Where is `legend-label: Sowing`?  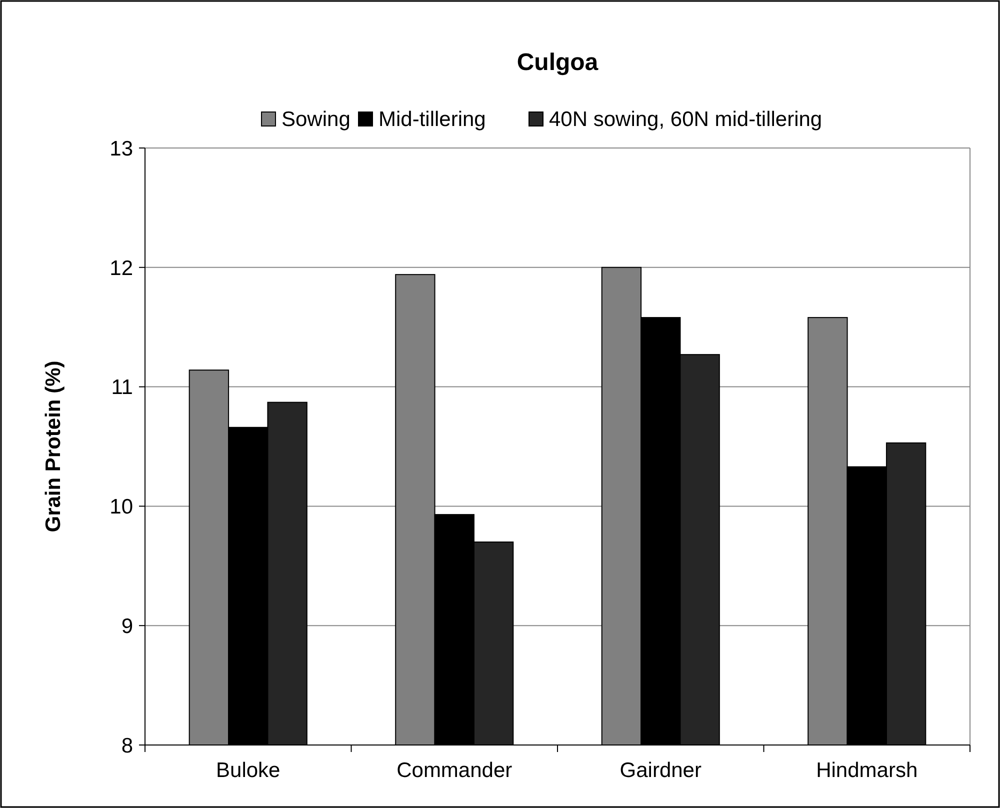 legend-label: Sowing is located at coordinates (316, 119).